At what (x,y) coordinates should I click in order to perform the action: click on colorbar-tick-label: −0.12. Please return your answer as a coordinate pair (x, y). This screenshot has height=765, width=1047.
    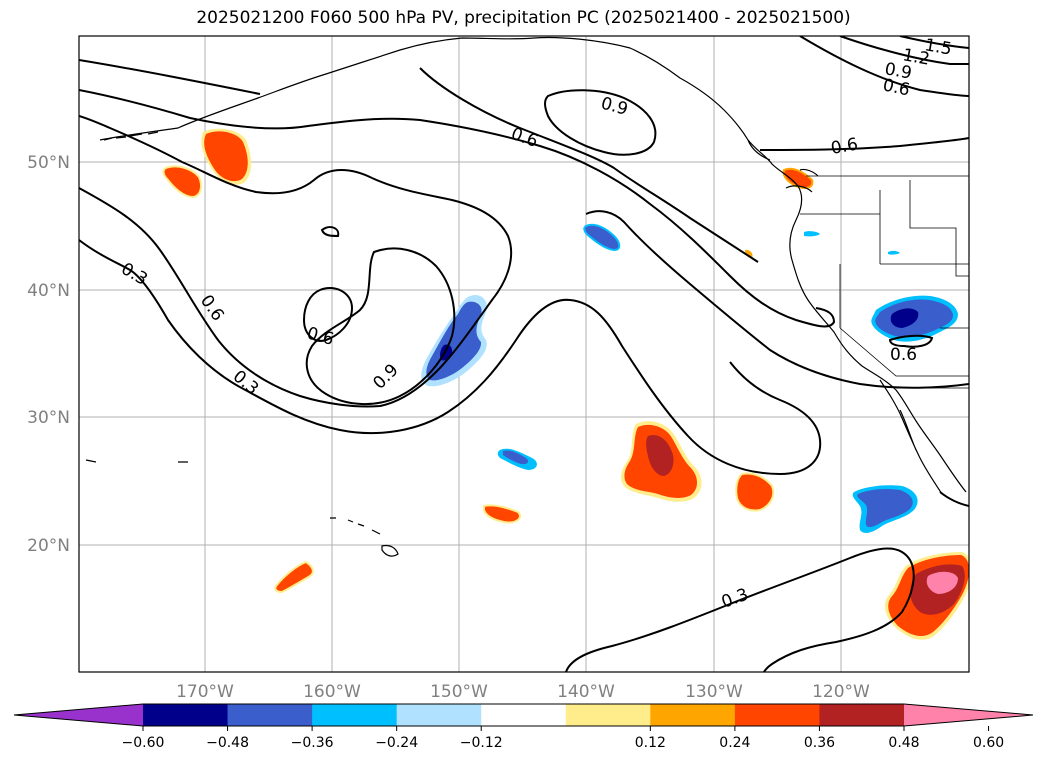
    Looking at the image, I should click on (481, 743).